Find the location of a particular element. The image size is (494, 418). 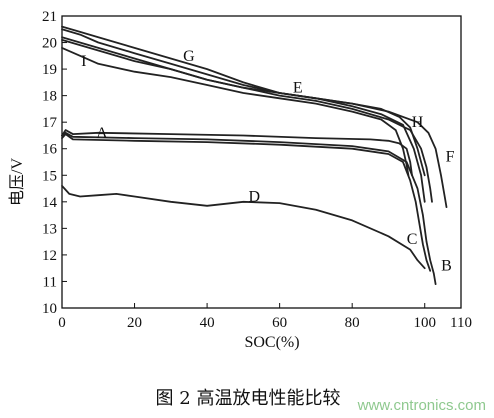

y-tick-label: 18 is located at coordinates (49, 97).